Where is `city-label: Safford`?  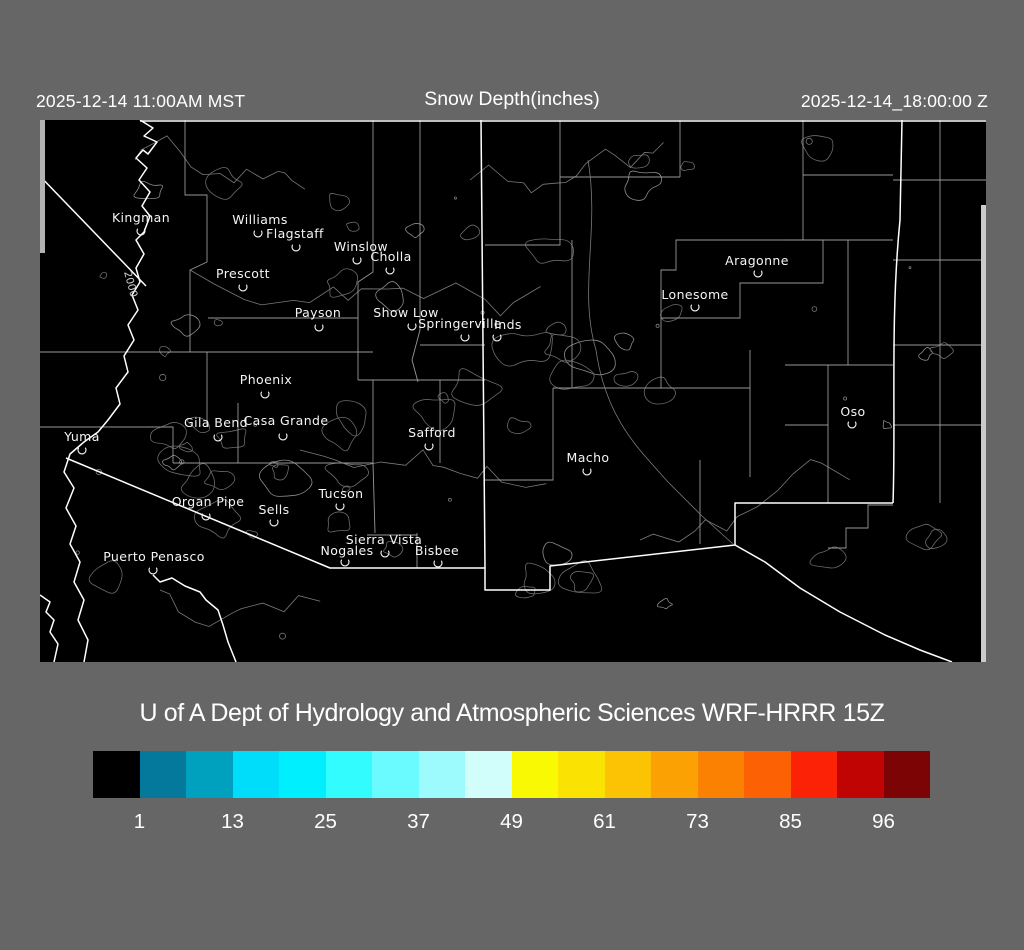
city-label: Safford is located at coordinates (432, 432).